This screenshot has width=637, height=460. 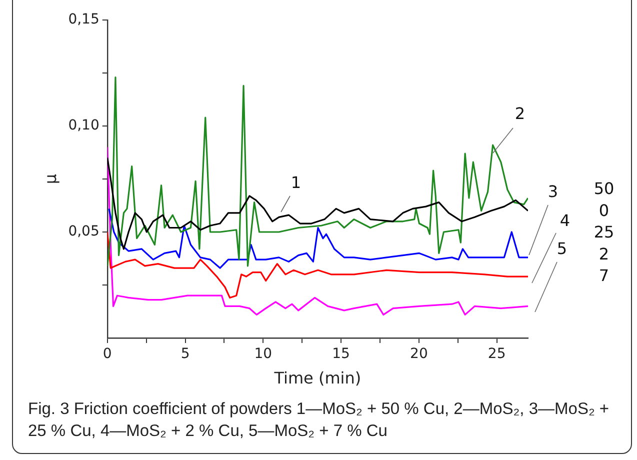 What do you see at coordinates (341, 354) in the screenshot?
I see `x-tick-label: 15` at bounding box center [341, 354].